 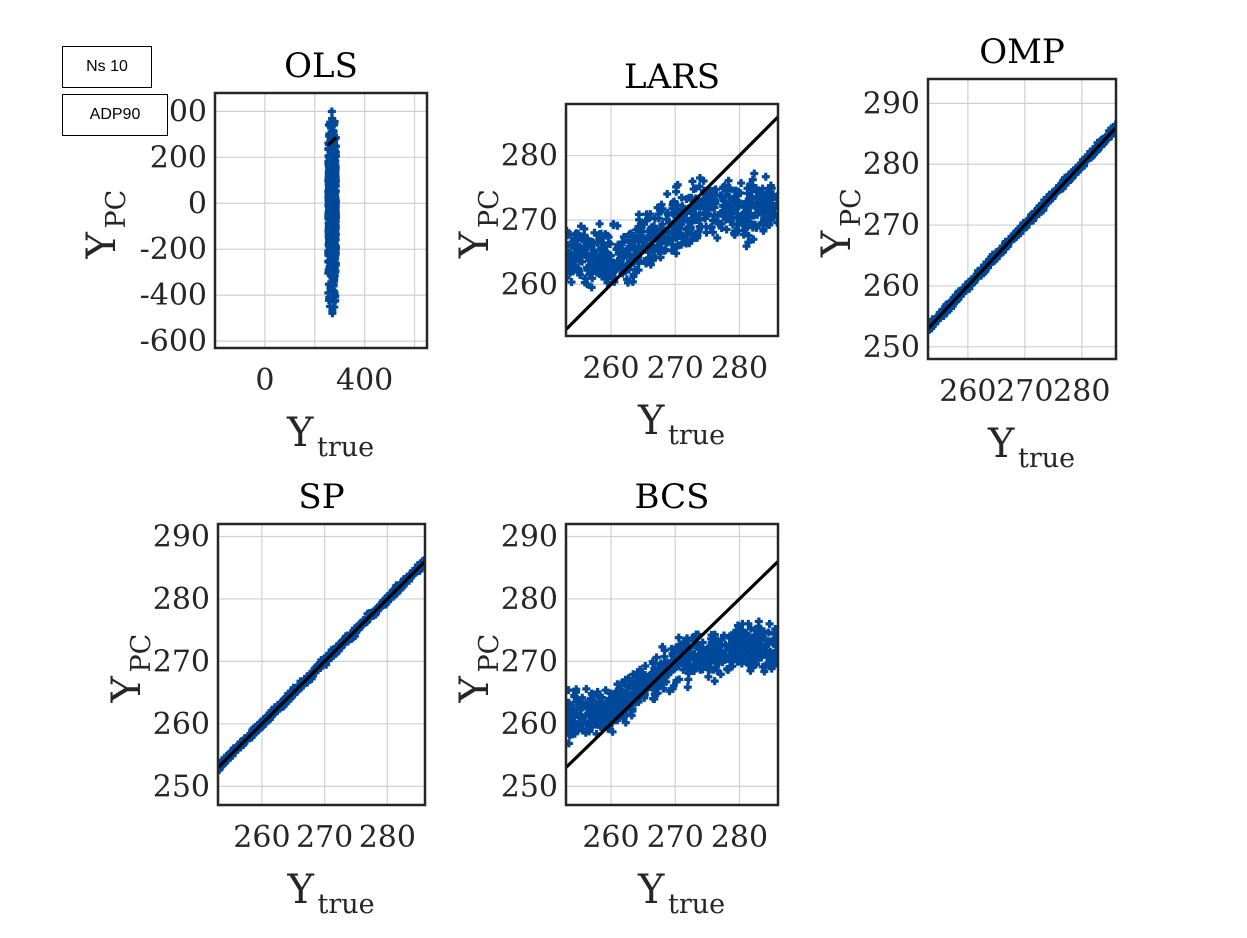 I want to click on y-tick-label: 260, so click(x=529, y=284).